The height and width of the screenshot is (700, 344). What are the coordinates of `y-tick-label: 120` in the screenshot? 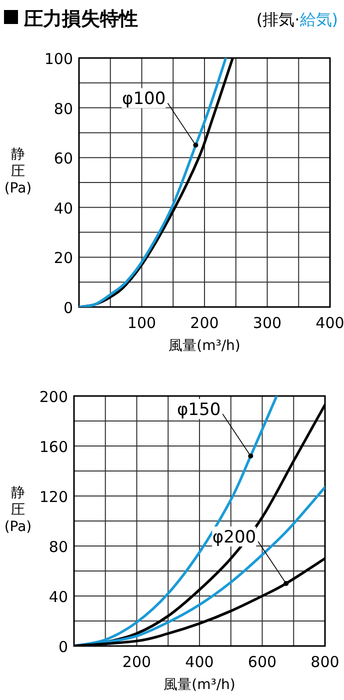 It's located at (53, 497).